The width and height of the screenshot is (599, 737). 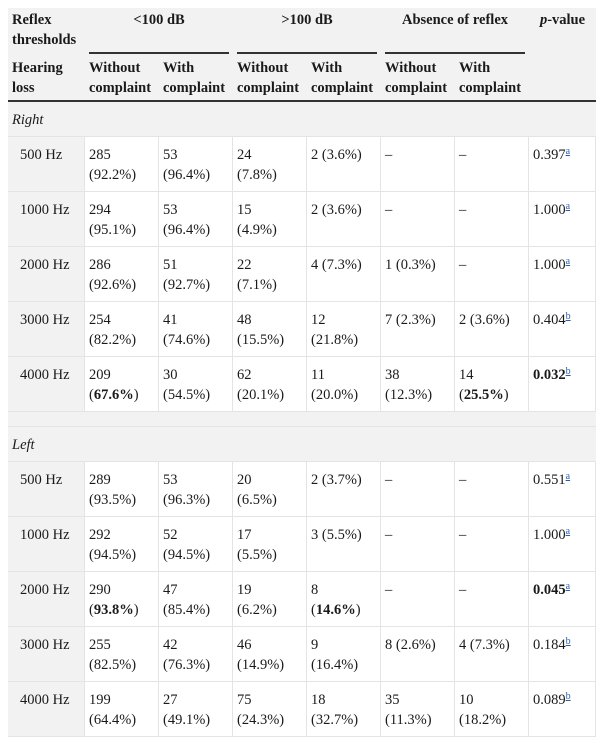 What do you see at coordinates (261, 665) in the screenshot?
I see `value-percent: (14.9%)` at bounding box center [261, 665].